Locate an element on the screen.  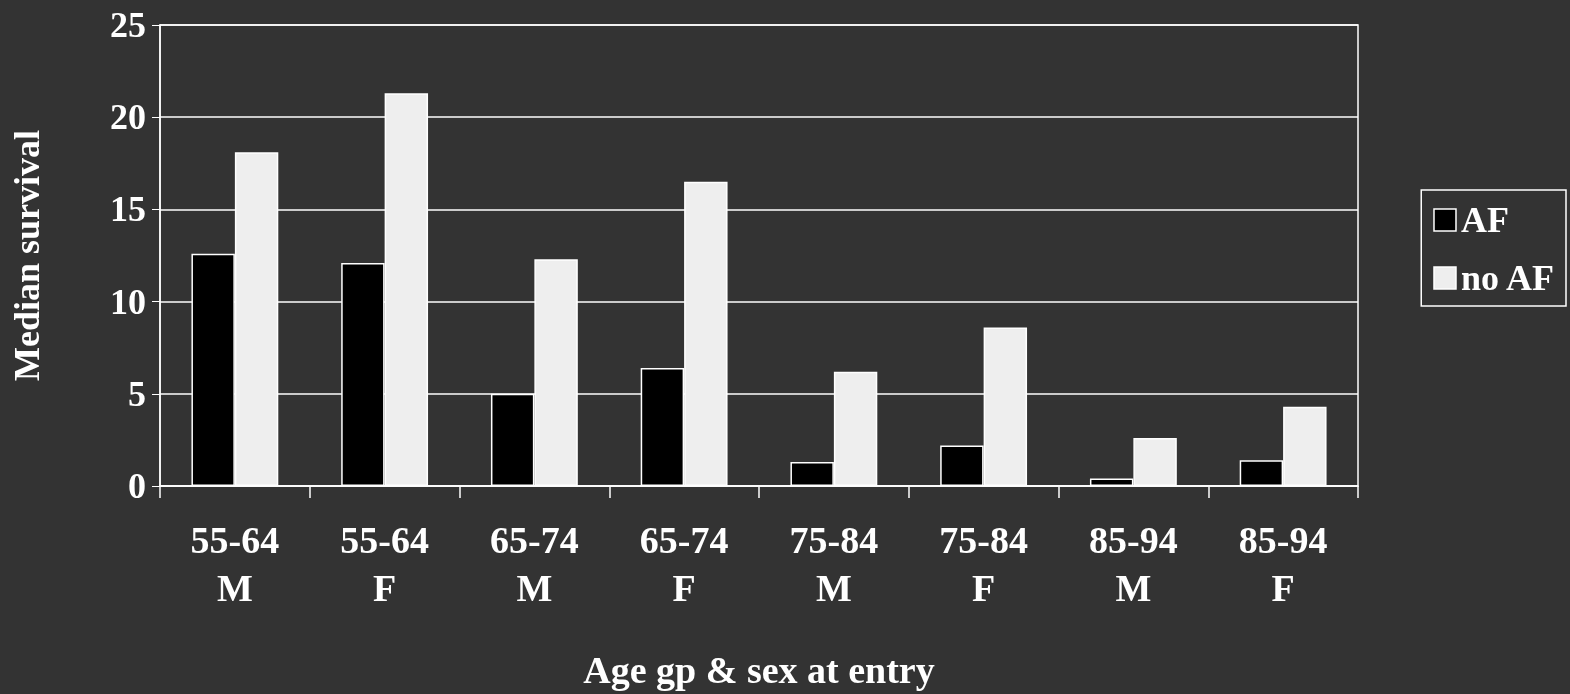
x-tick-label: 75-84 M is located at coordinates (834, 564).